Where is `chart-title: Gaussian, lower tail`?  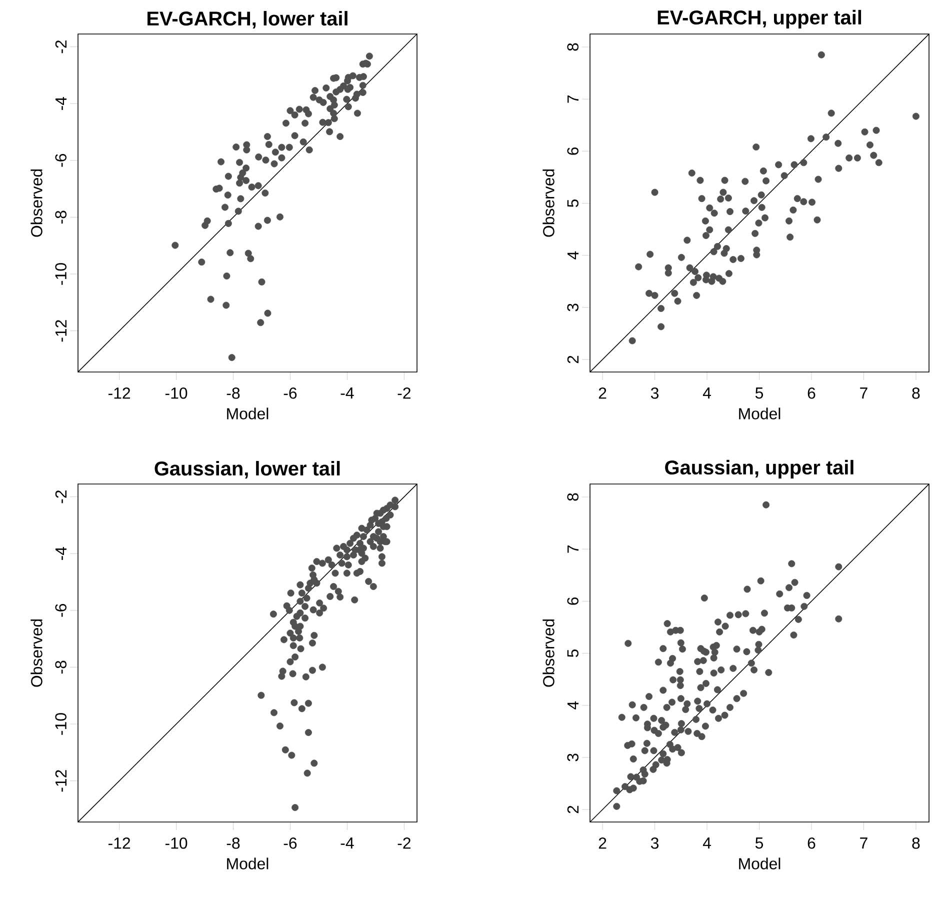 chart-title: Gaussian, lower tail is located at coordinates (247, 469).